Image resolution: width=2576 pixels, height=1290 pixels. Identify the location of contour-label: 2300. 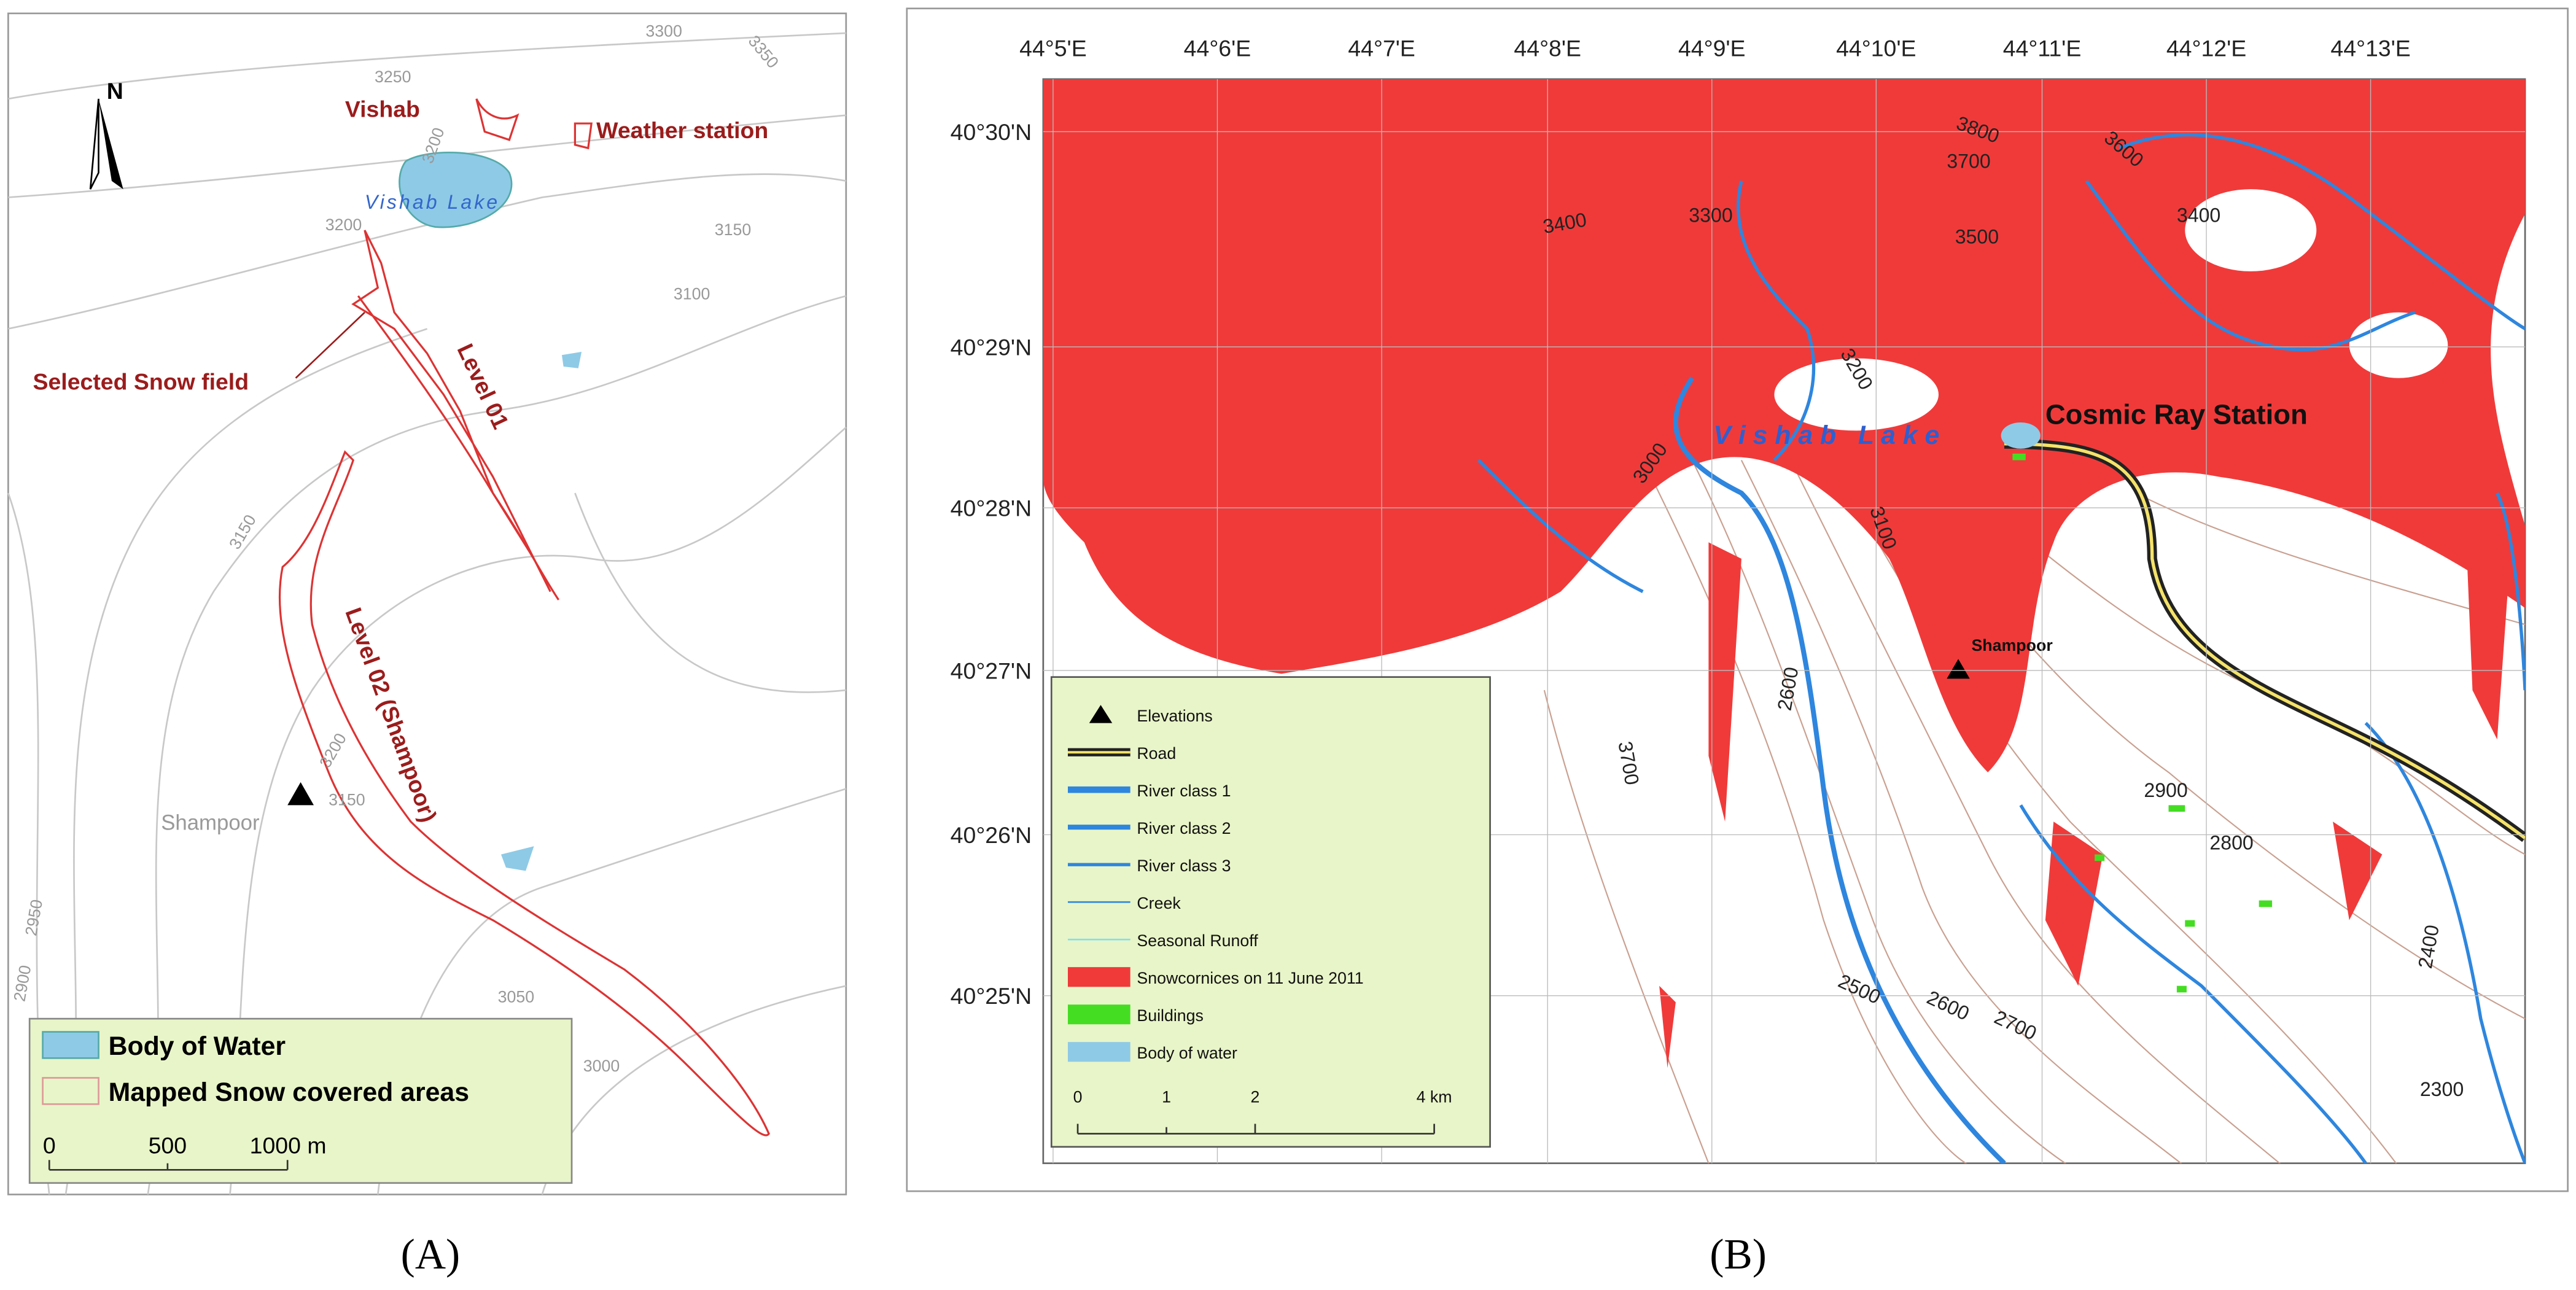
(2442, 1089).